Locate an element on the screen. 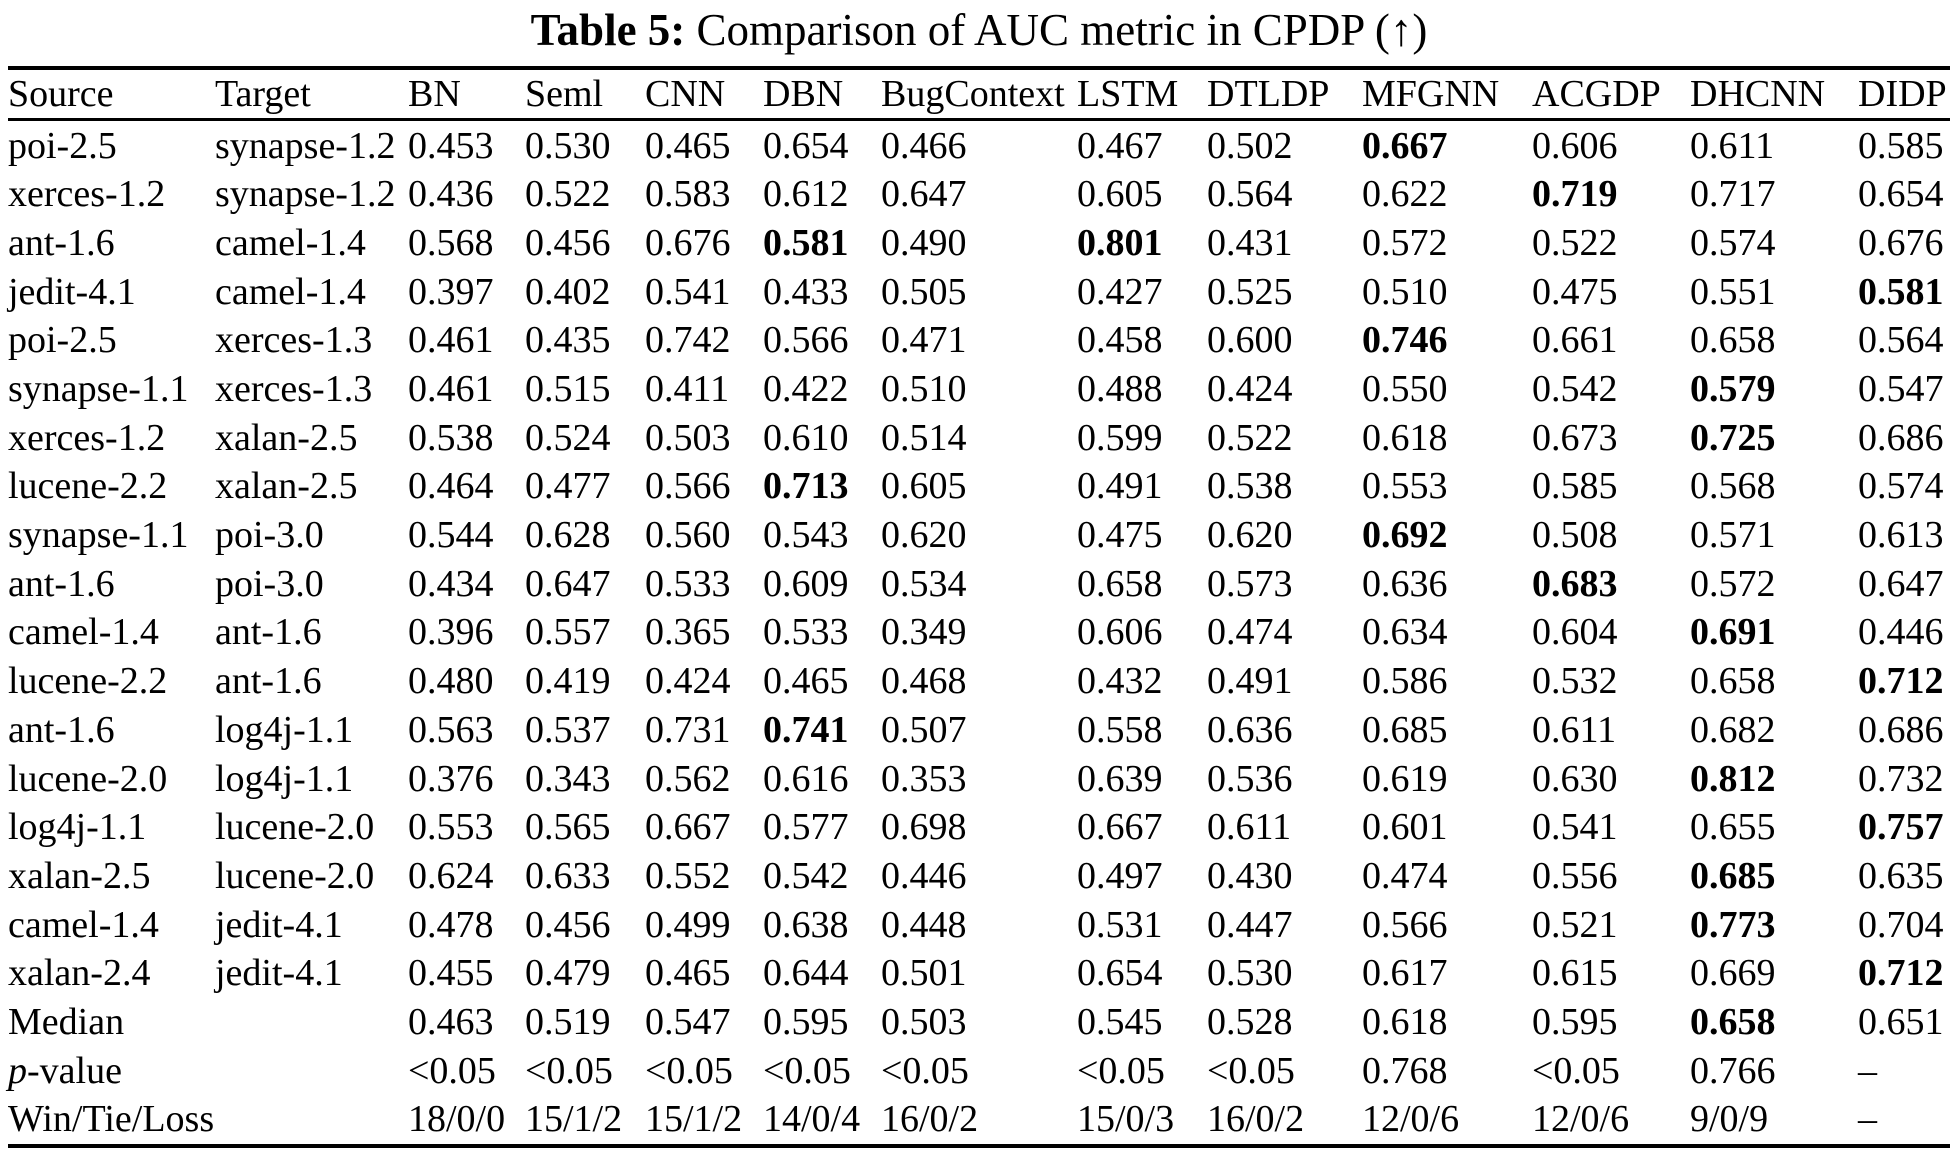 The image size is (1958, 1155). auc-value: 0.397 is located at coordinates (451, 291).